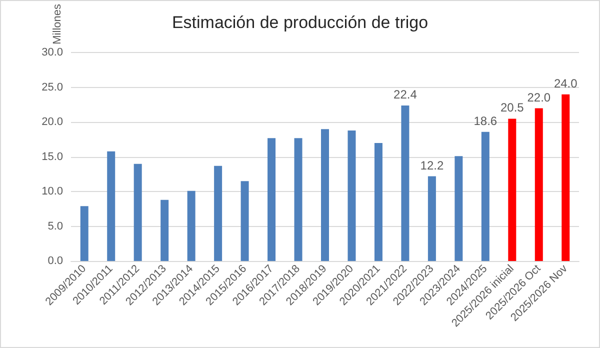  What do you see at coordinates (52, 122) in the screenshot?
I see `y-tick-label: 20.0` at bounding box center [52, 122].